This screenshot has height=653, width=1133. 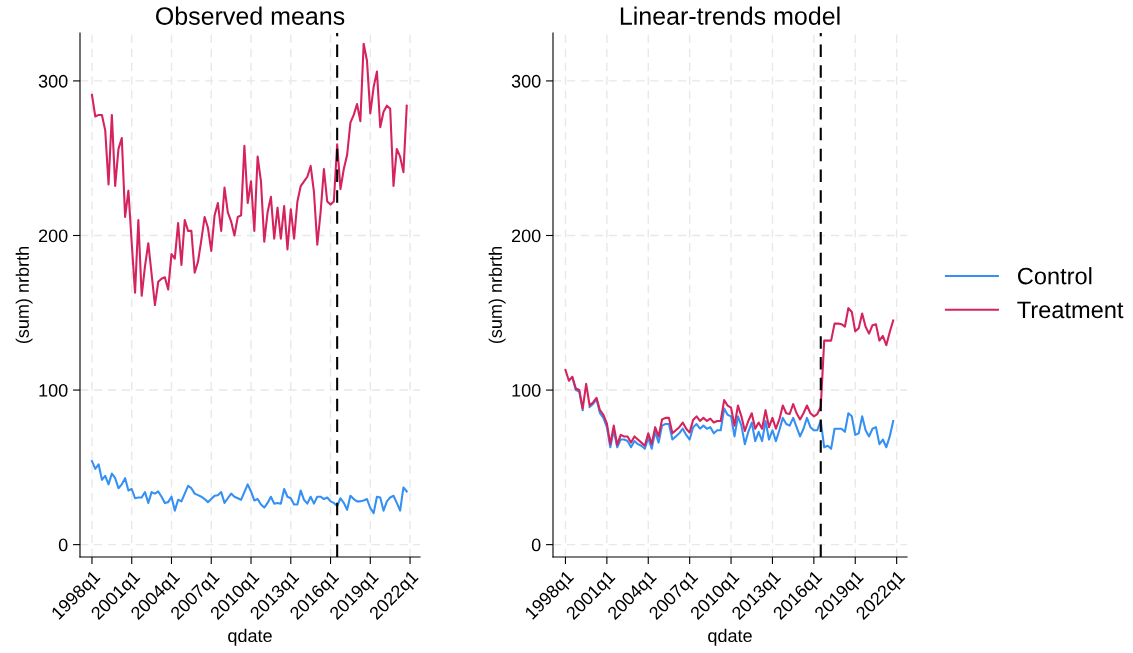 I want to click on chart-title: Observed means, so click(x=250, y=15).